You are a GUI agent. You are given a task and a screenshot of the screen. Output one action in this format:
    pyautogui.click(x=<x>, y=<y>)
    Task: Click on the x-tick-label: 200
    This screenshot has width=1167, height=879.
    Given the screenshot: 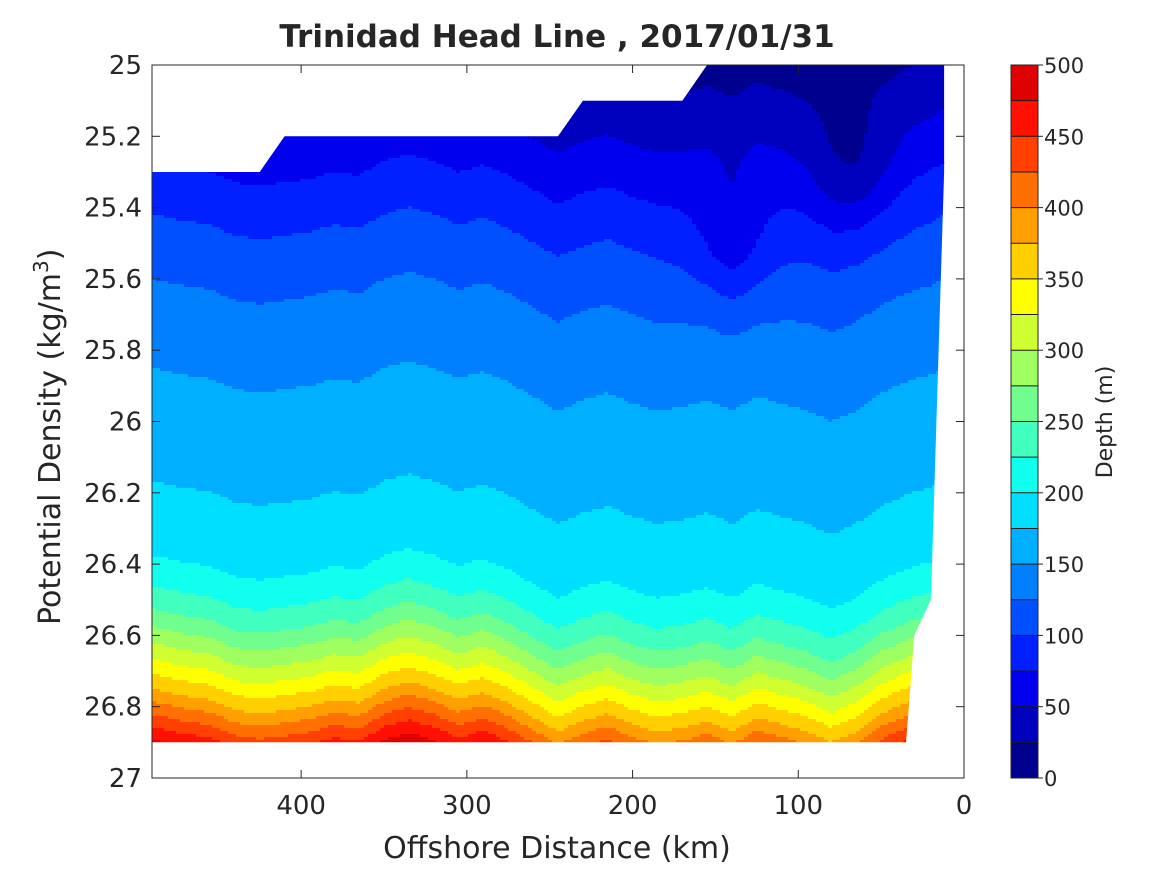 What is the action you would take?
    pyautogui.click(x=633, y=806)
    